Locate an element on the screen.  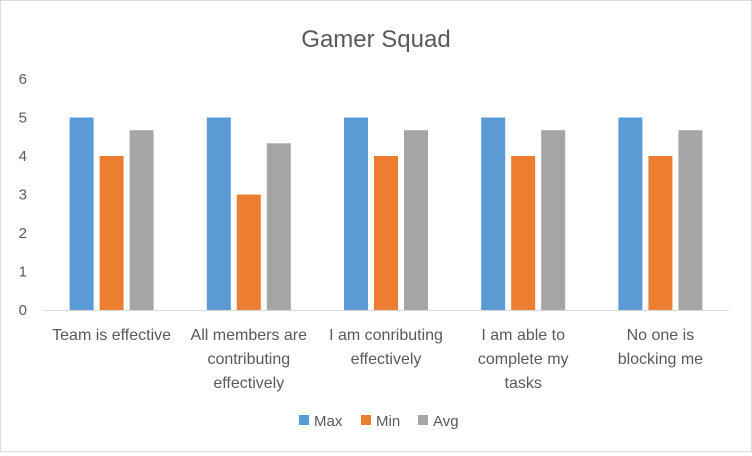
y-tick-label: 1 is located at coordinates (23, 272).